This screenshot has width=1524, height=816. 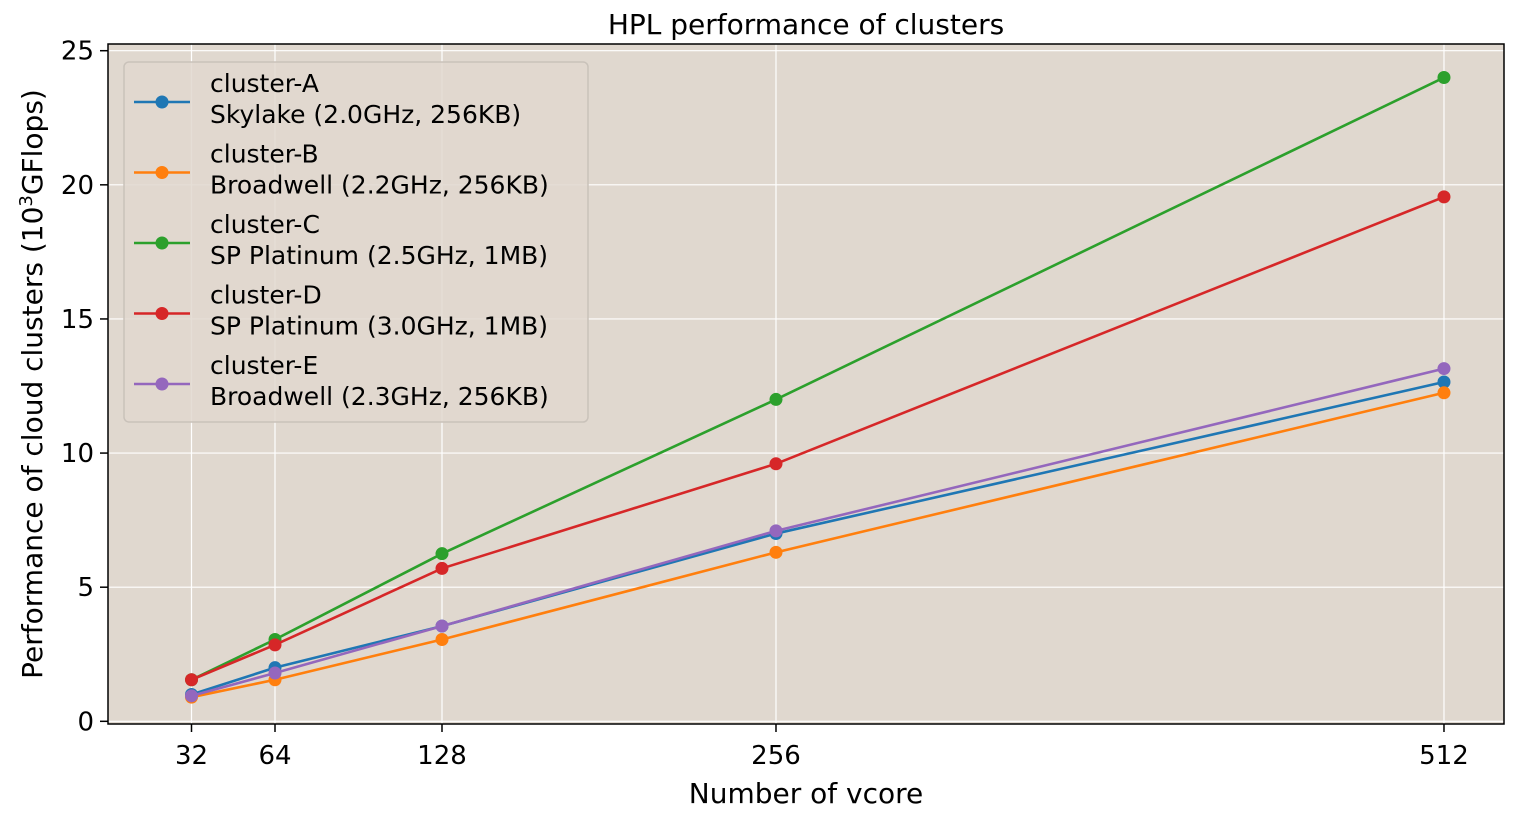 What do you see at coordinates (442, 756) in the screenshot?
I see `x-tick-label: 128` at bounding box center [442, 756].